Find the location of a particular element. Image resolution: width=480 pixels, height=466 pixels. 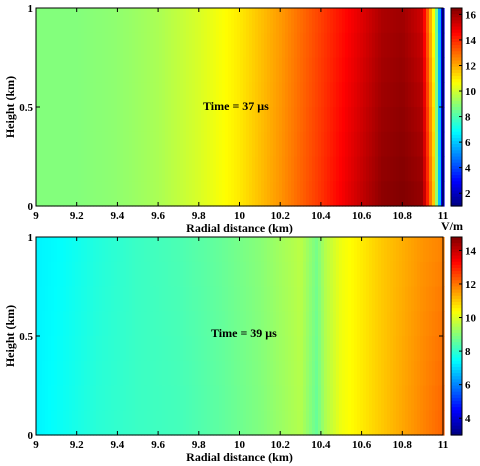

x-tick-label: 10.4 is located at coordinates (321, 216).